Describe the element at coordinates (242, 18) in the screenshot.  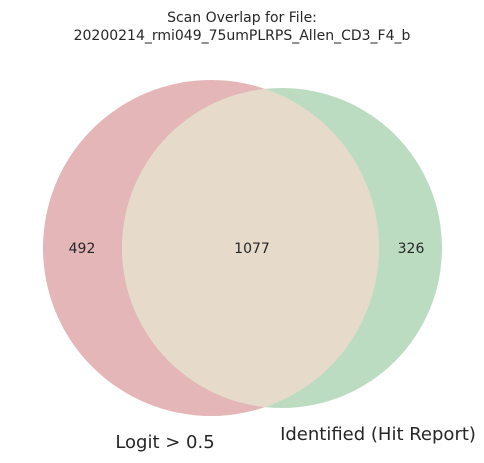
I see `chart-title-line-1: Scan Overlap for File:` at that location.